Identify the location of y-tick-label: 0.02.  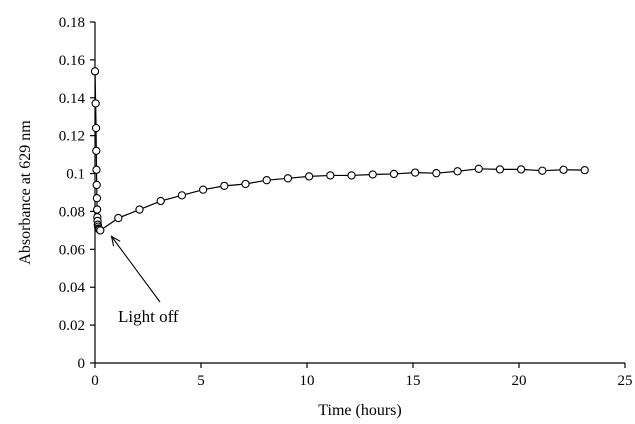
(72, 326).